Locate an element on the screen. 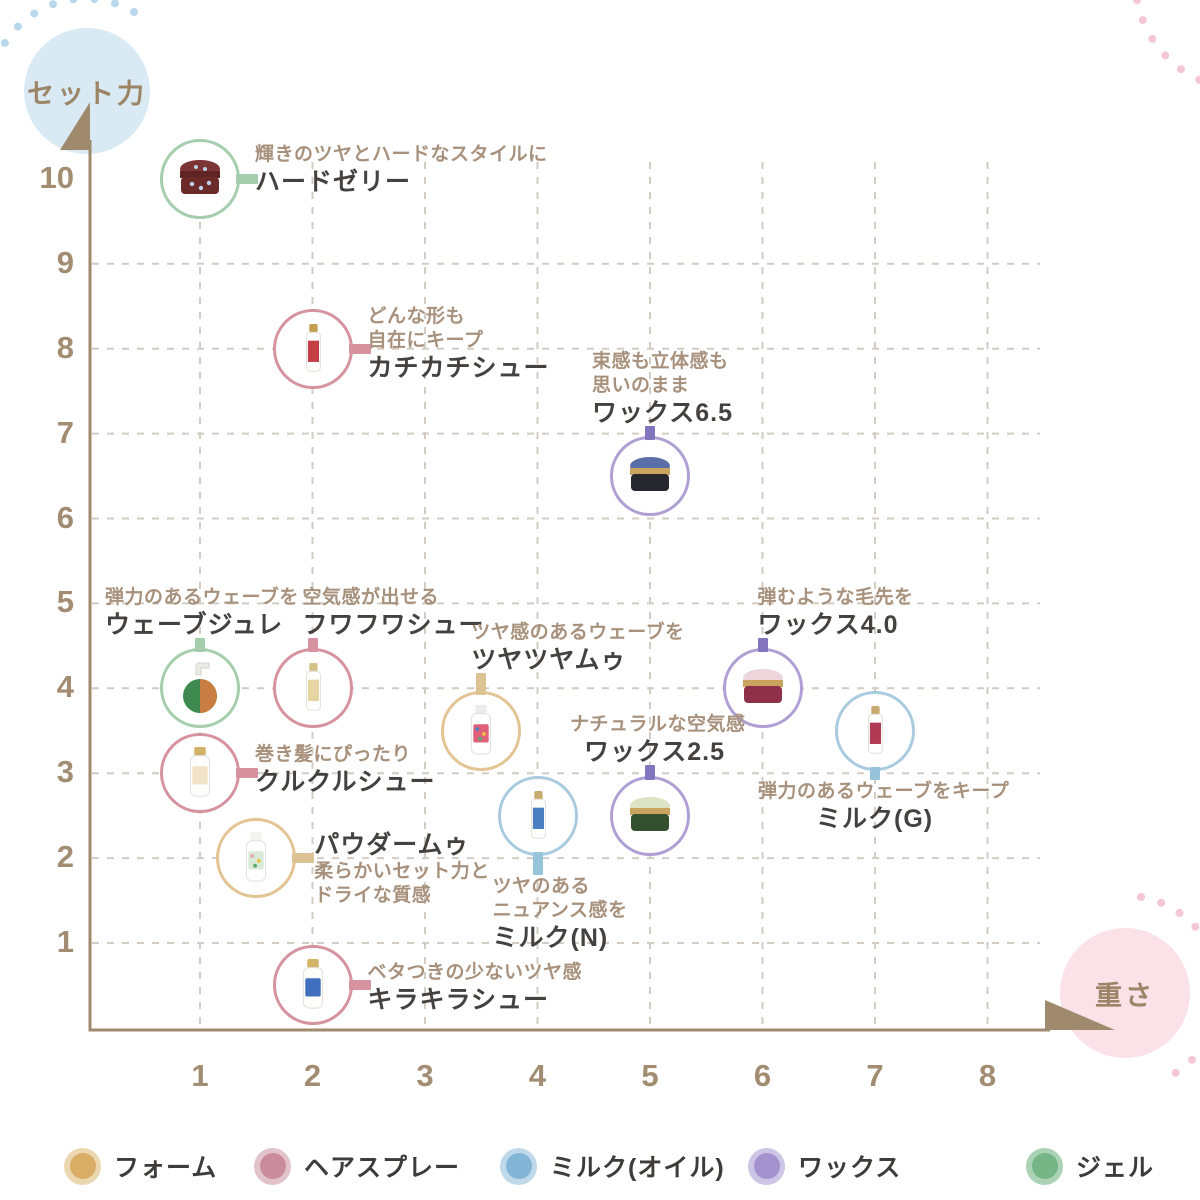  powder-mu-label: パウダームゥ 柔らかいセット力と ドライな質感 is located at coordinates (402, 869).